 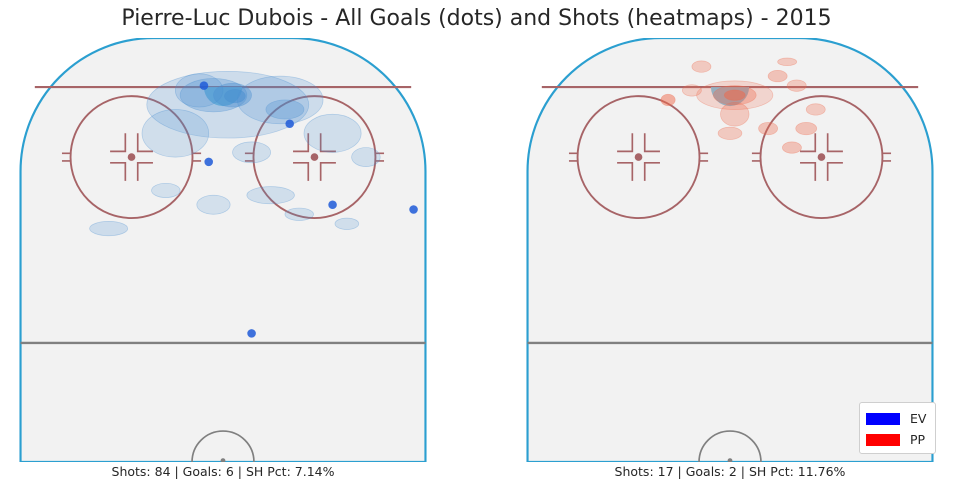 I want to click on pp-stats-caption: Shots: 17 | Goals: 2 | SH Pct: 11.76%, so click(x=730, y=471).